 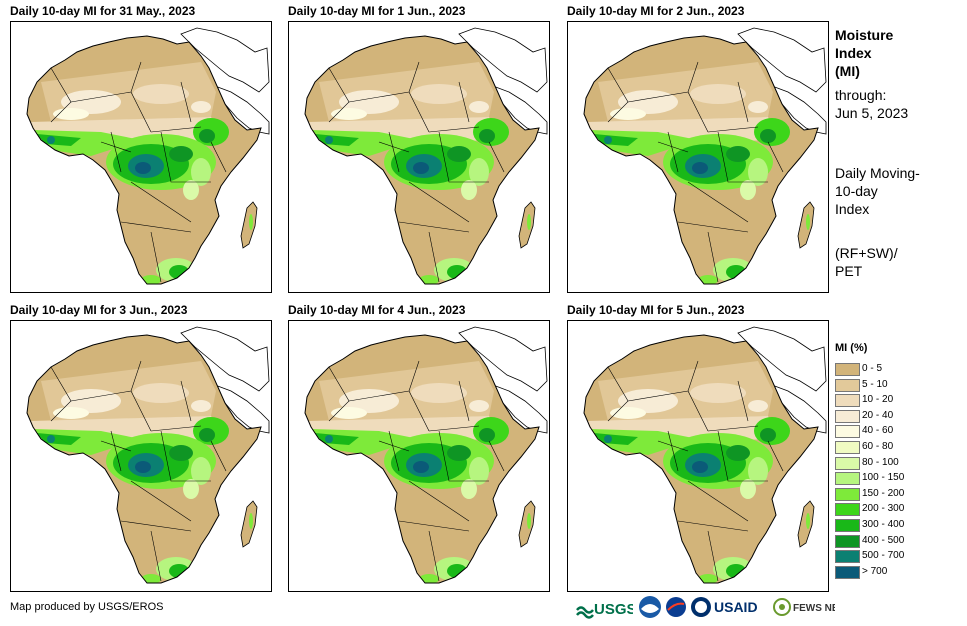 What do you see at coordinates (883, 509) in the screenshot?
I see `legend-label: 200 - 300` at bounding box center [883, 509].